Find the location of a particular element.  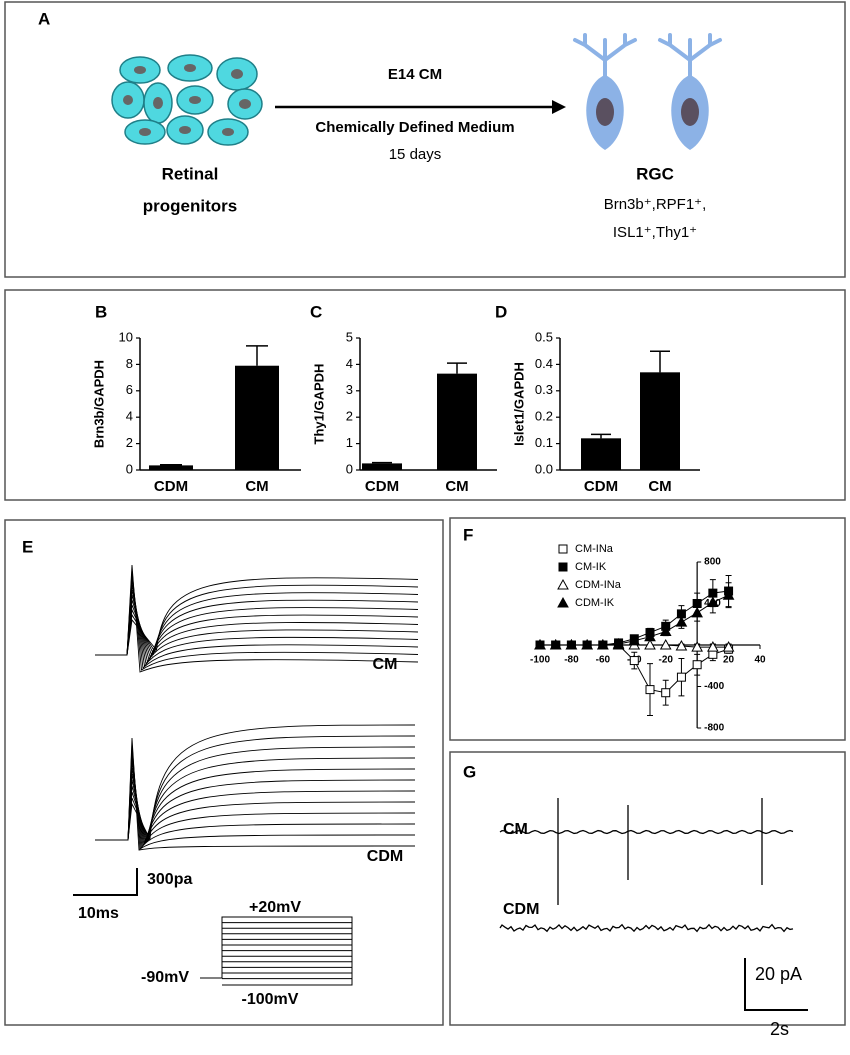

recording-label: CDM is located at coordinates (521, 909).